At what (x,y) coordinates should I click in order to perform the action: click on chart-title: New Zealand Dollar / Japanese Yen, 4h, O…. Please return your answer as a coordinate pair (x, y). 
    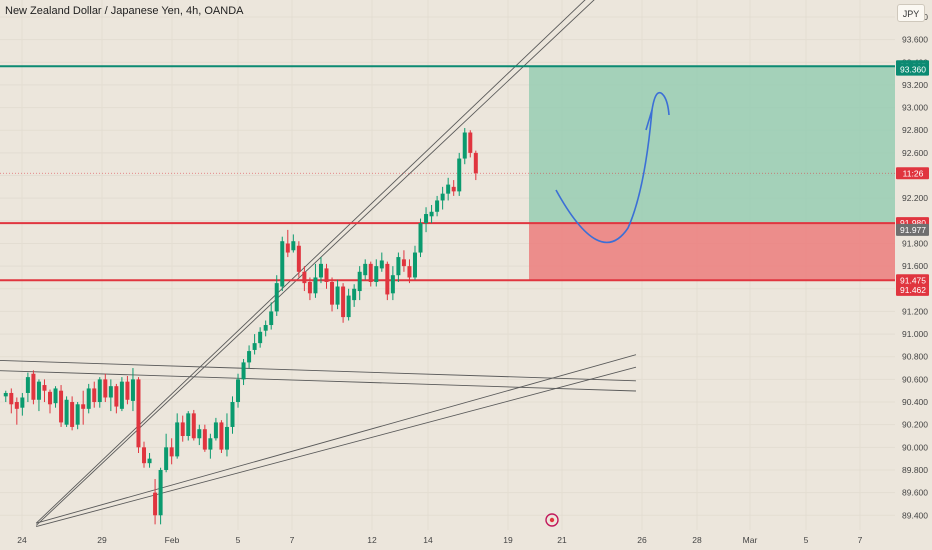
    Looking at the image, I should click on (124, 11).